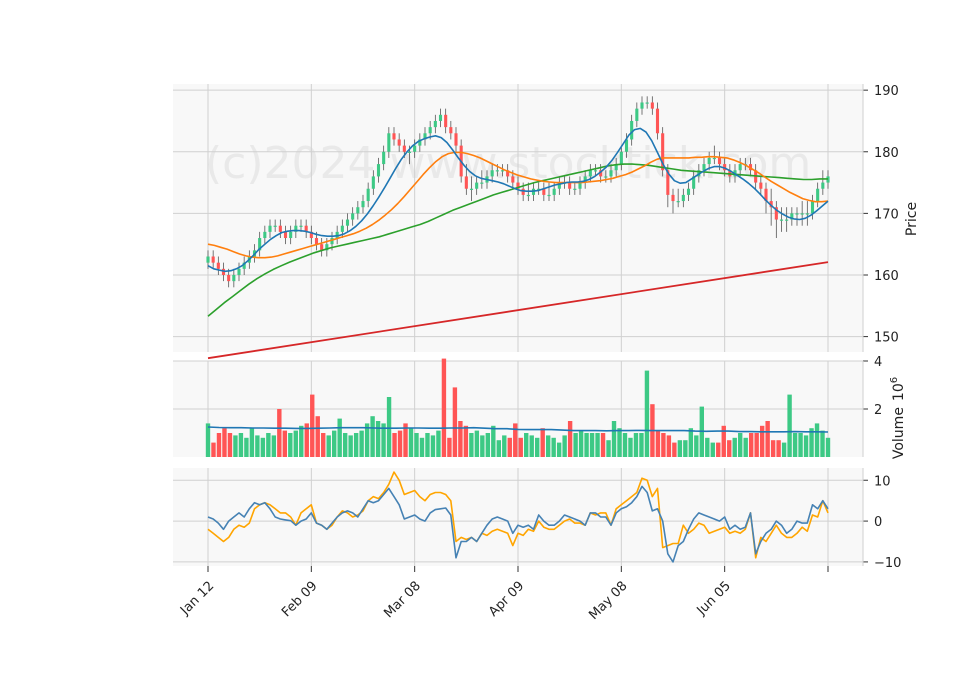 The width and height of the screenshot is (960, 690). I want to click on x-tick-label: Mar 08, so click(402, 600).